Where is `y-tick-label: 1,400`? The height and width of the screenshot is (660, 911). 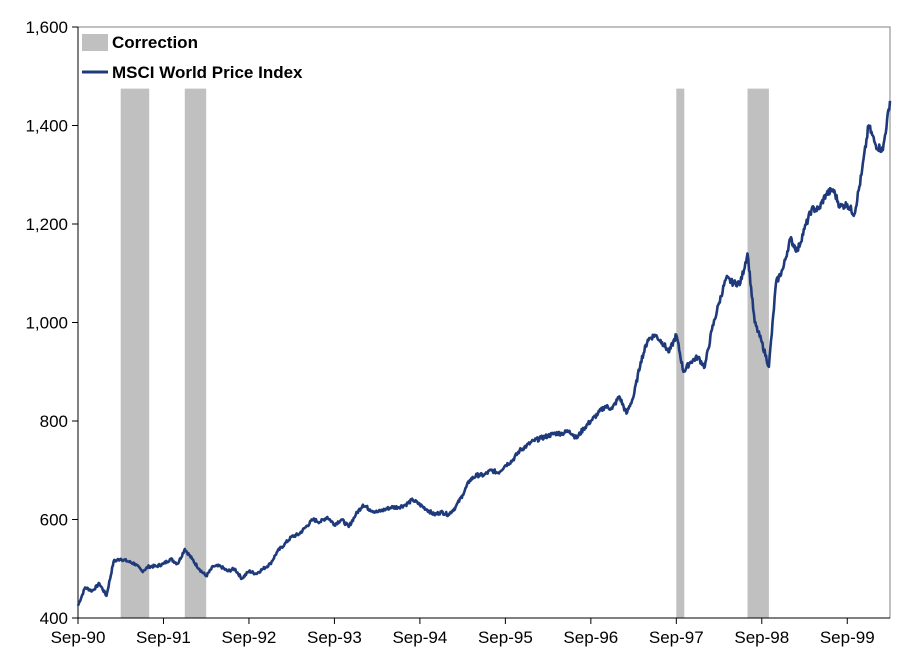
y-tick-label: 1,400 is located at coordinates (46, 126).